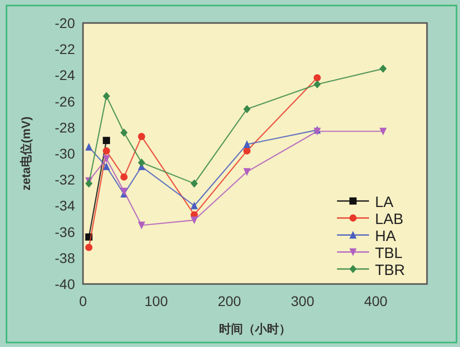  Describe the element at coordinates (65, 23) in the screenshot. I see `y-tick-label: -20` at that location.